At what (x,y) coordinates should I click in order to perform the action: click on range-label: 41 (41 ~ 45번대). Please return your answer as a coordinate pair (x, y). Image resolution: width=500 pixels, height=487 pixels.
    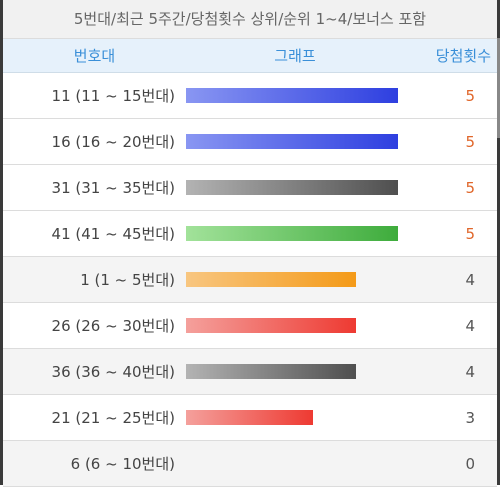
    Looking at the image, I should click on (113, 234).